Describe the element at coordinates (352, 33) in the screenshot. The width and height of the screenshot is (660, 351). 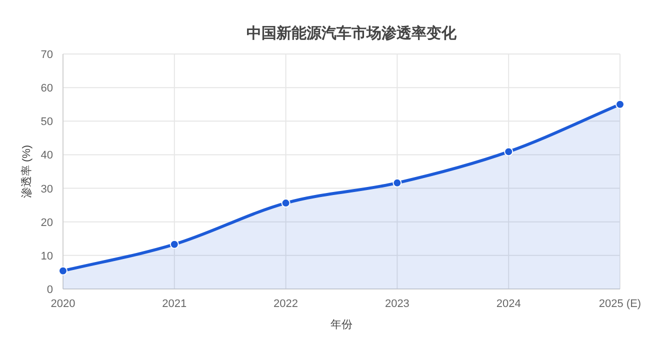
I see `chart-title: 中国新能源汽车市场渗透率变化` at that location.